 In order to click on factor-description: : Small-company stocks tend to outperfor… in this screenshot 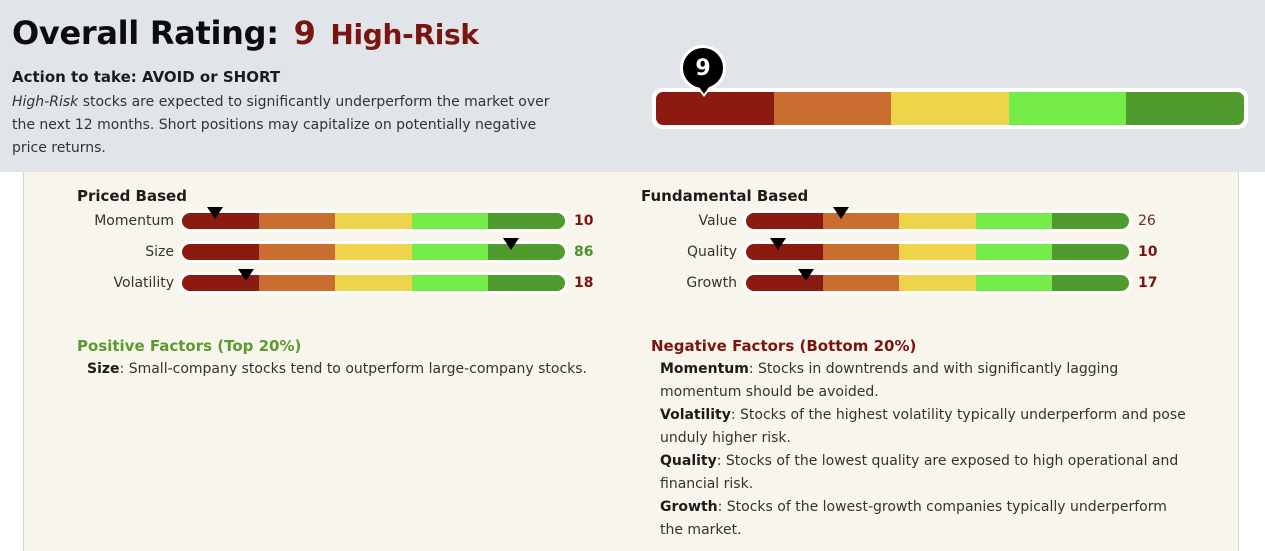, I will do `click(353, 369)`.